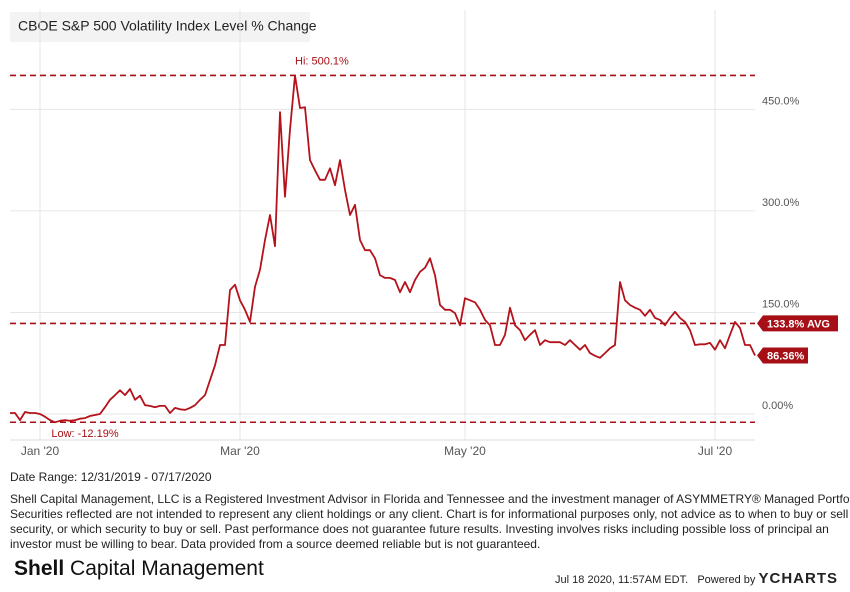 This screenshot has height=592, width=850. I want to click on brand: Shell Capital Management, so click(139, 569).